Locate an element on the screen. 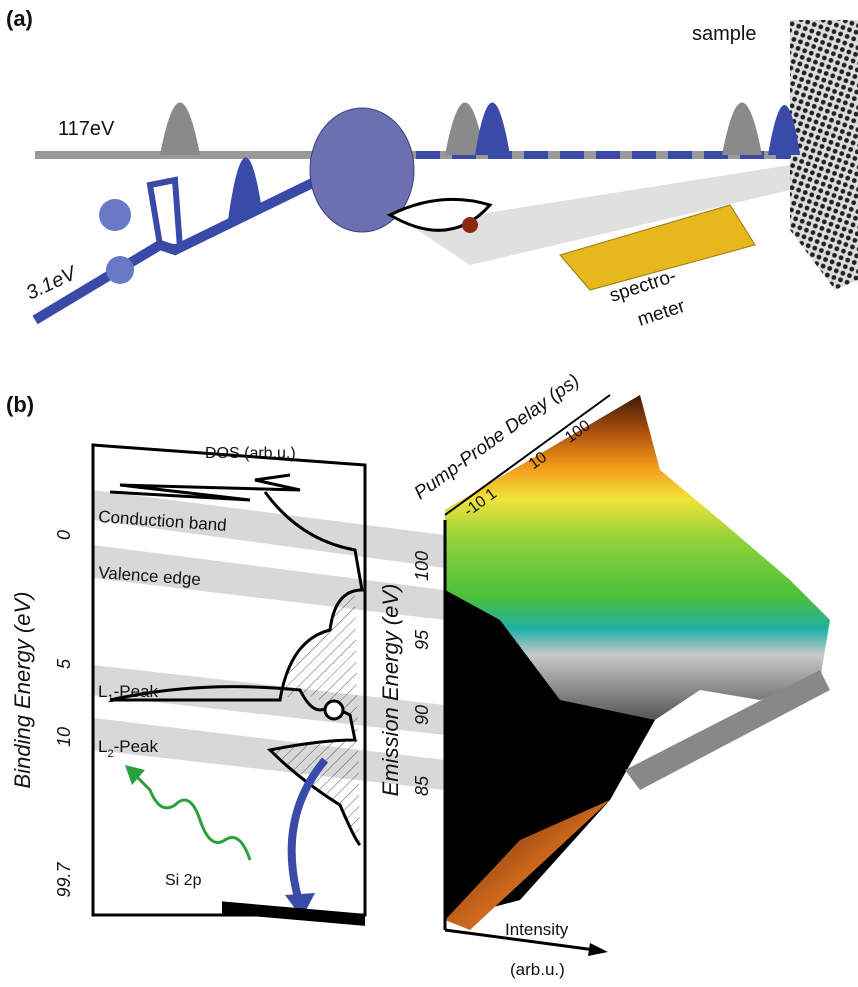  surface is located at coordinates (637, 557).